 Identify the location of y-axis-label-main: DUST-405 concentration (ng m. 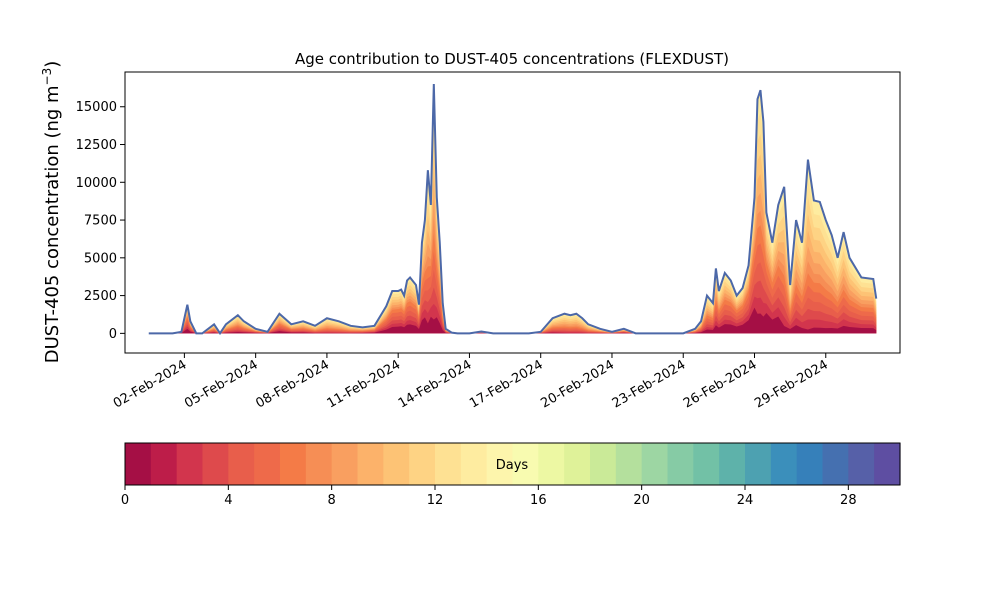
(52, 224).